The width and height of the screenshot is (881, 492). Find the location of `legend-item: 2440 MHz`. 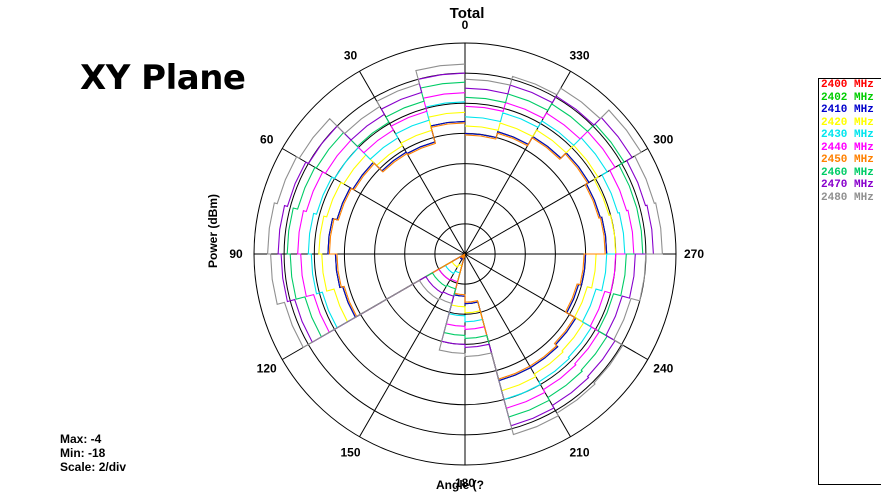

legend-item: 2440 MHz is located at coordinates (847, 147).